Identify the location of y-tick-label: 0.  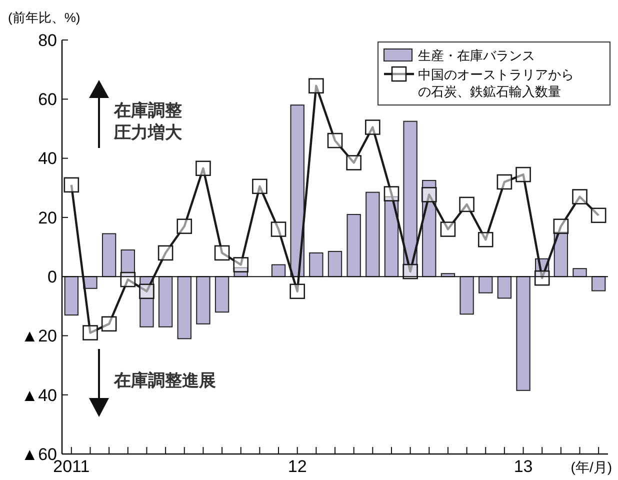
(52, 277).